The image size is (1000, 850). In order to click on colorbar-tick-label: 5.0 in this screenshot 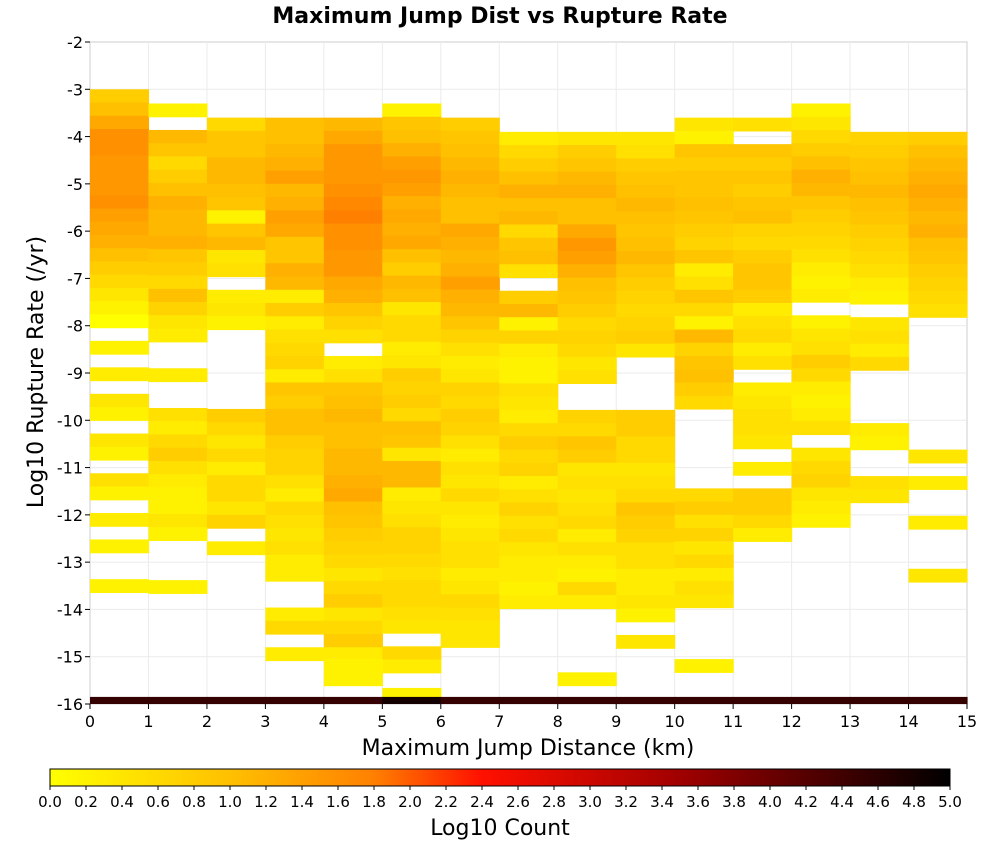, I will do `click(950, 802)`.